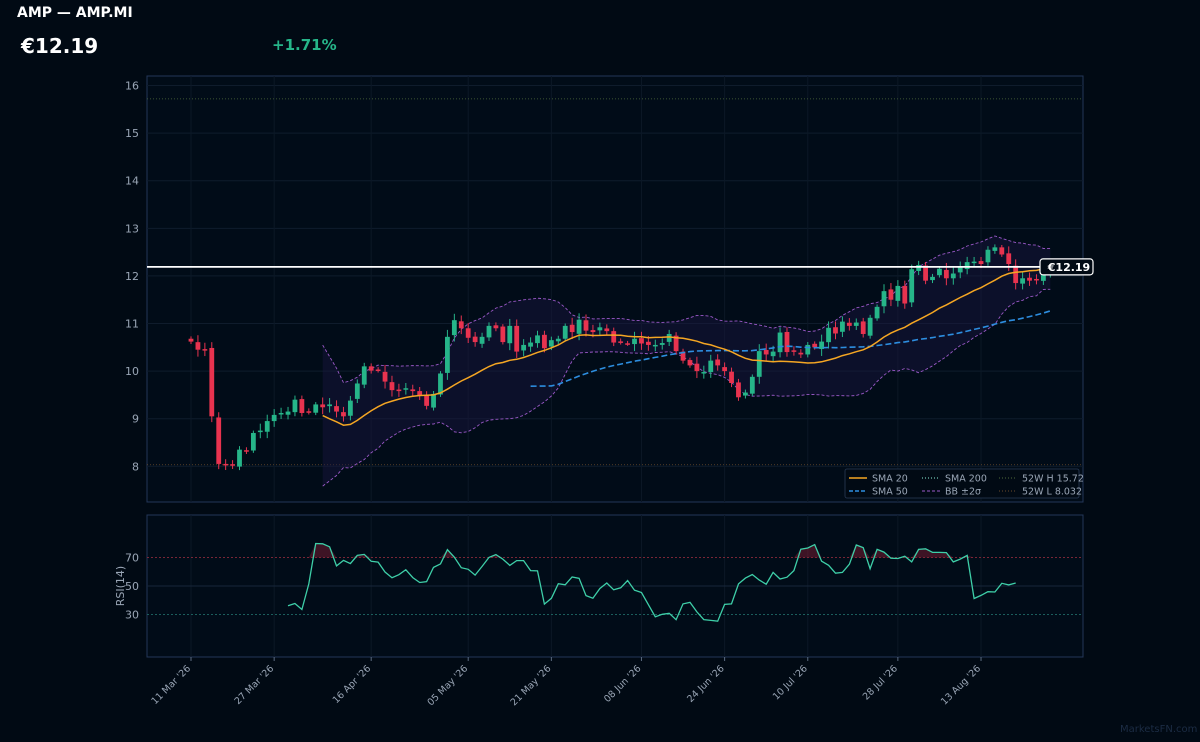 This screenshot has width=1200, height=742. Describe the element at coordinates (135, 419) in the screenshot. I see `price-tick-label: 9` at that location.